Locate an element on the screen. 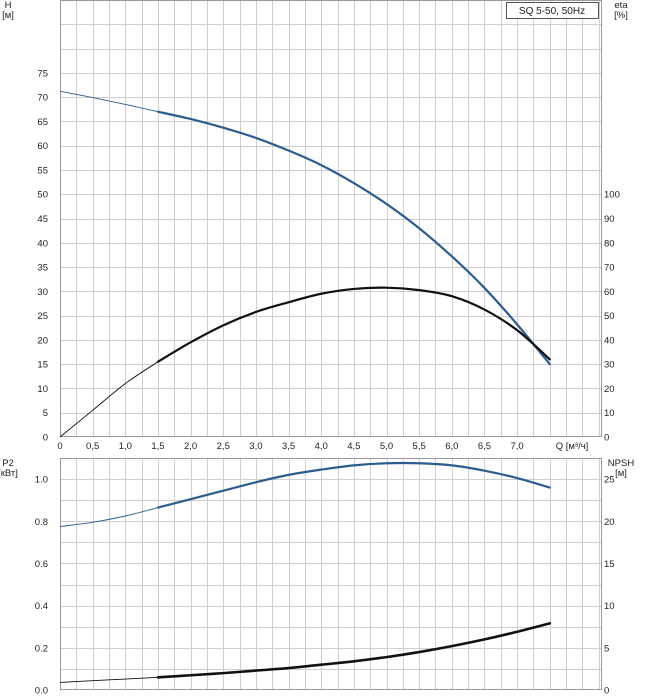 This screenshot has height=700, width=658. x-tick-label: 2,0 is located at coordinates (190, 446).